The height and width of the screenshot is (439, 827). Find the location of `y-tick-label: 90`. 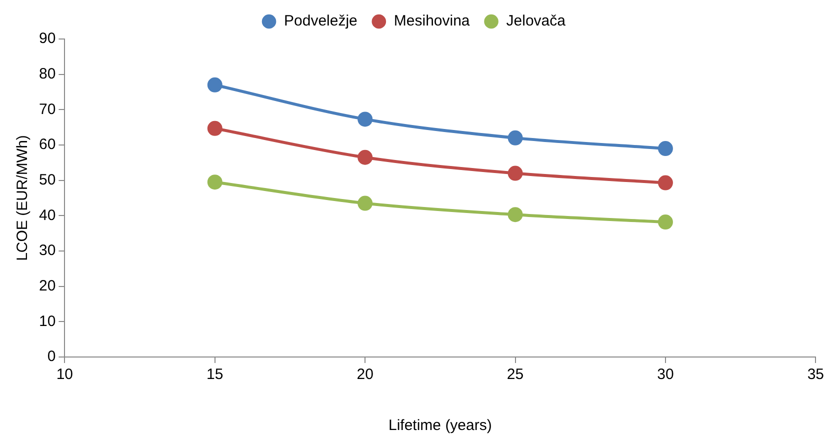

y-tick-label: 90 is located at coordinates (47, 39).